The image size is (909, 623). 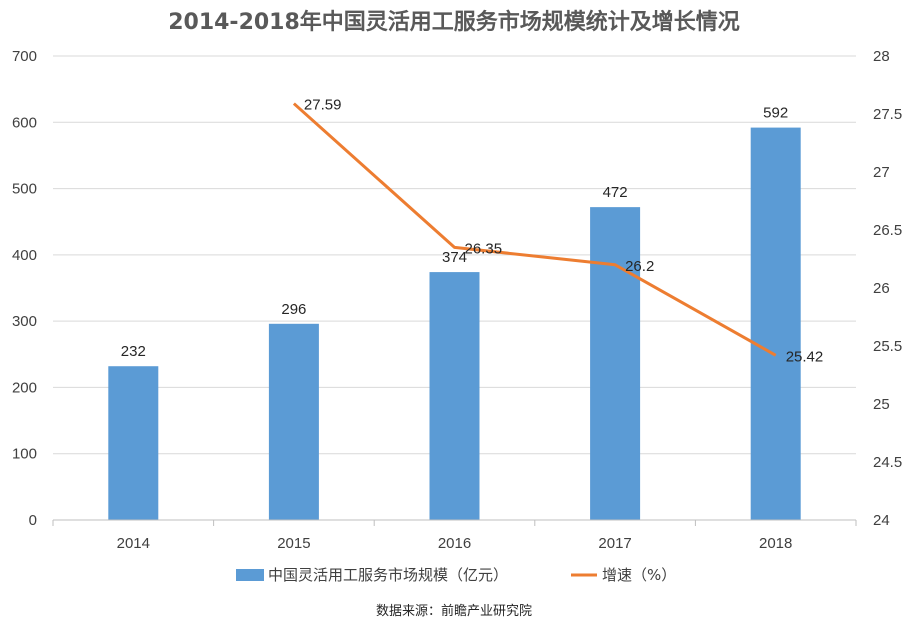 I want to click on left-y-tick-label: 400, so click(x=24, y=255).